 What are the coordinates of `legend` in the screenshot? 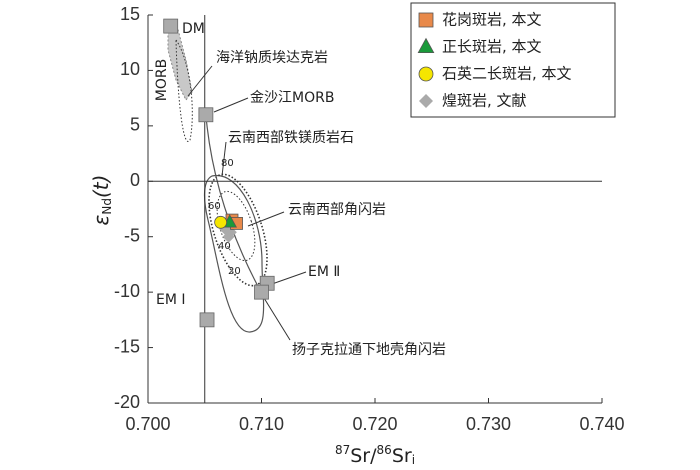 It's located at (513, 60).